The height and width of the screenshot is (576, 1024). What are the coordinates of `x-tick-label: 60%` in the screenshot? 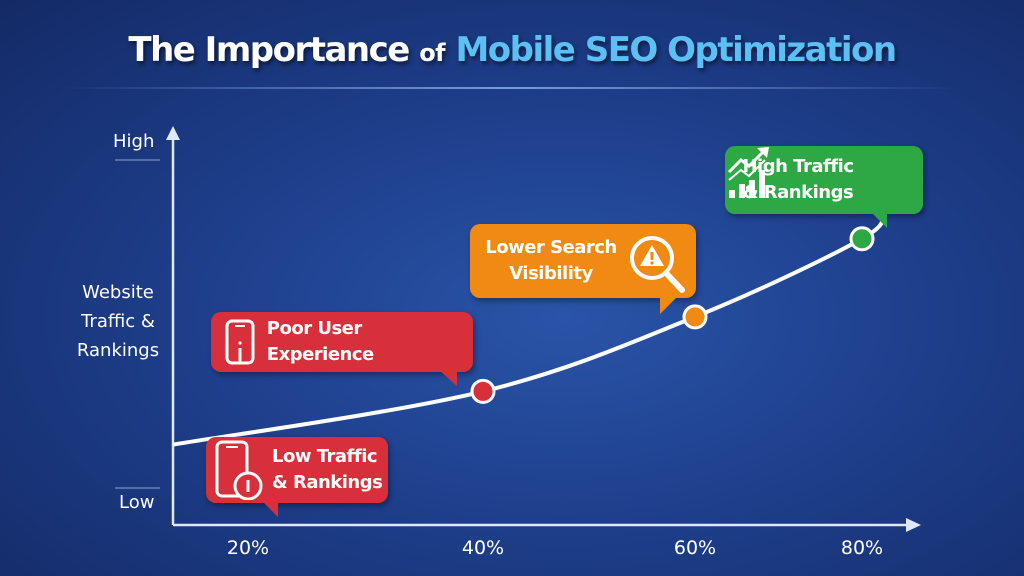 It's located at (695, 548).